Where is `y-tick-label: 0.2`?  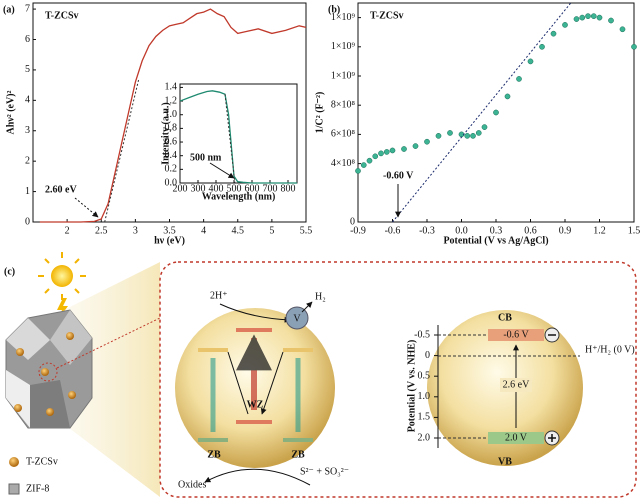 y-tick-label: 0.2 is located at coordinates (171, 169).